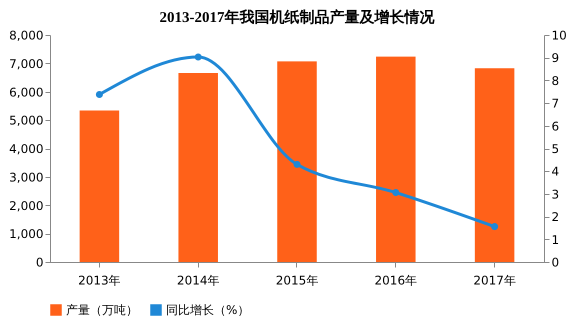 This screenshot has height=326, width=575. I want to click on y-tick-label: 1,000, so click(26, 234).